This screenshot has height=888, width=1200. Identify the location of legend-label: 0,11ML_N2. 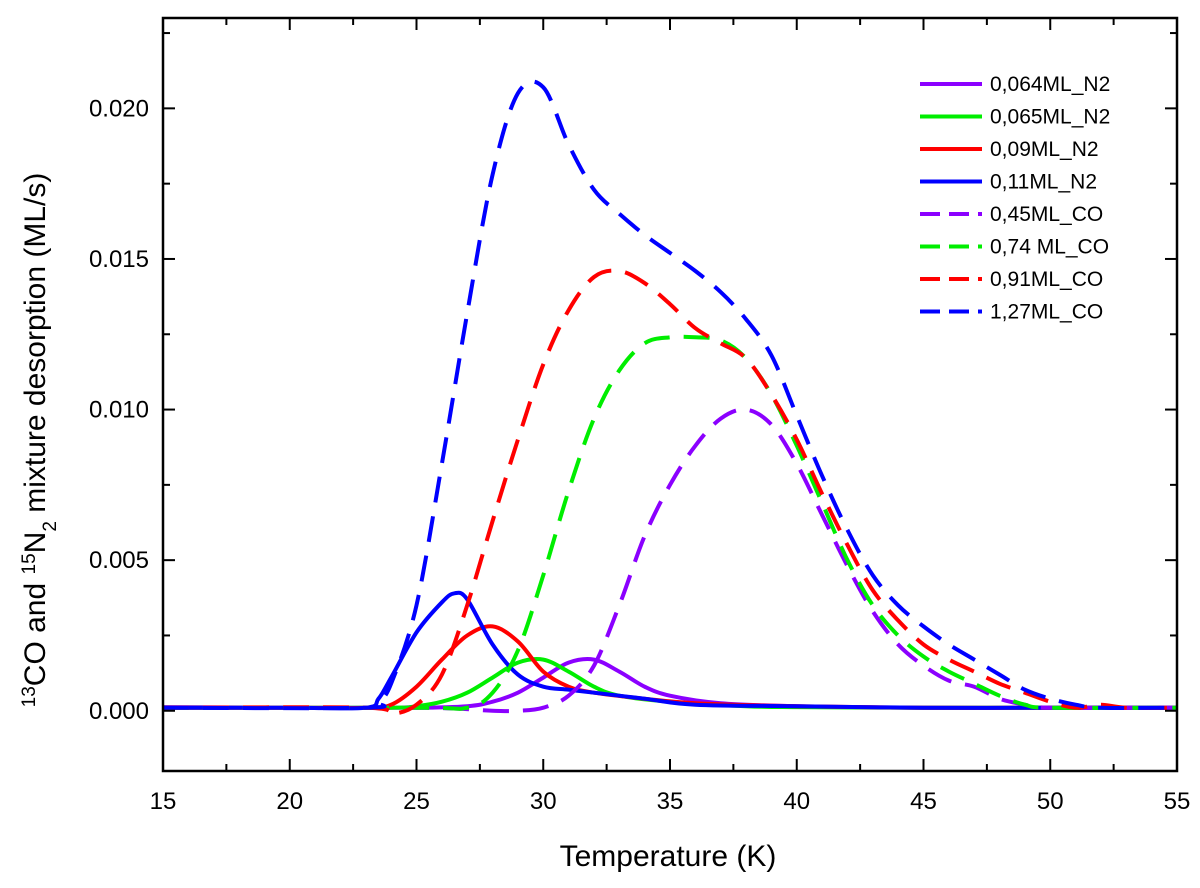
(1043, 182).